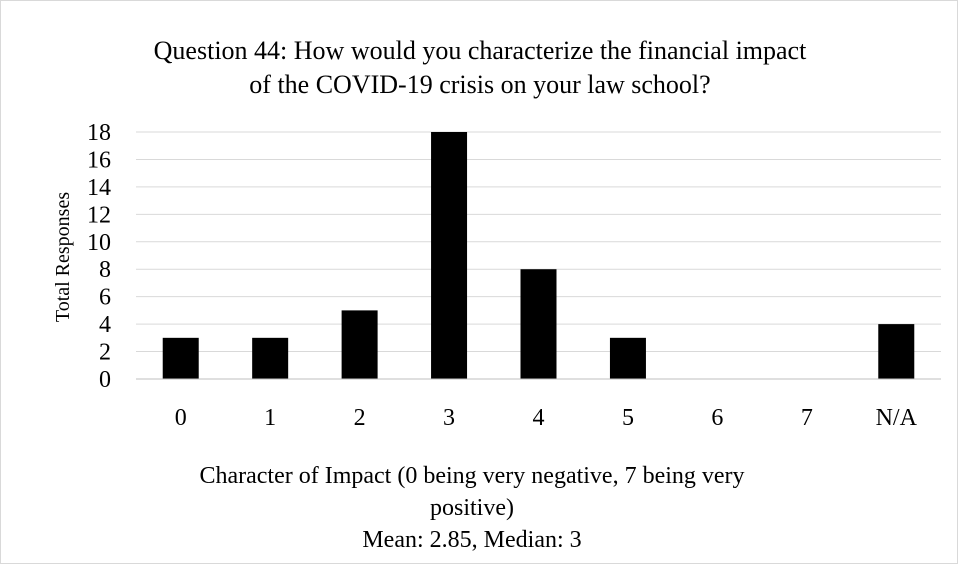 This screenshot has height=565, width=958. What do you see at coordinates (546, 418) in the screenshot?
I see `x-axis-ticks: 0 1 2 3 4 5 6 7 N/A` at bounding box center [546, 418].